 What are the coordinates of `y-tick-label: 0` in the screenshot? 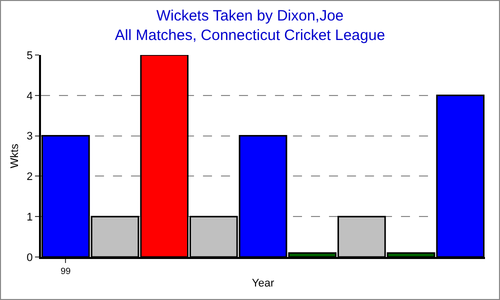 It's located at (29, 258).